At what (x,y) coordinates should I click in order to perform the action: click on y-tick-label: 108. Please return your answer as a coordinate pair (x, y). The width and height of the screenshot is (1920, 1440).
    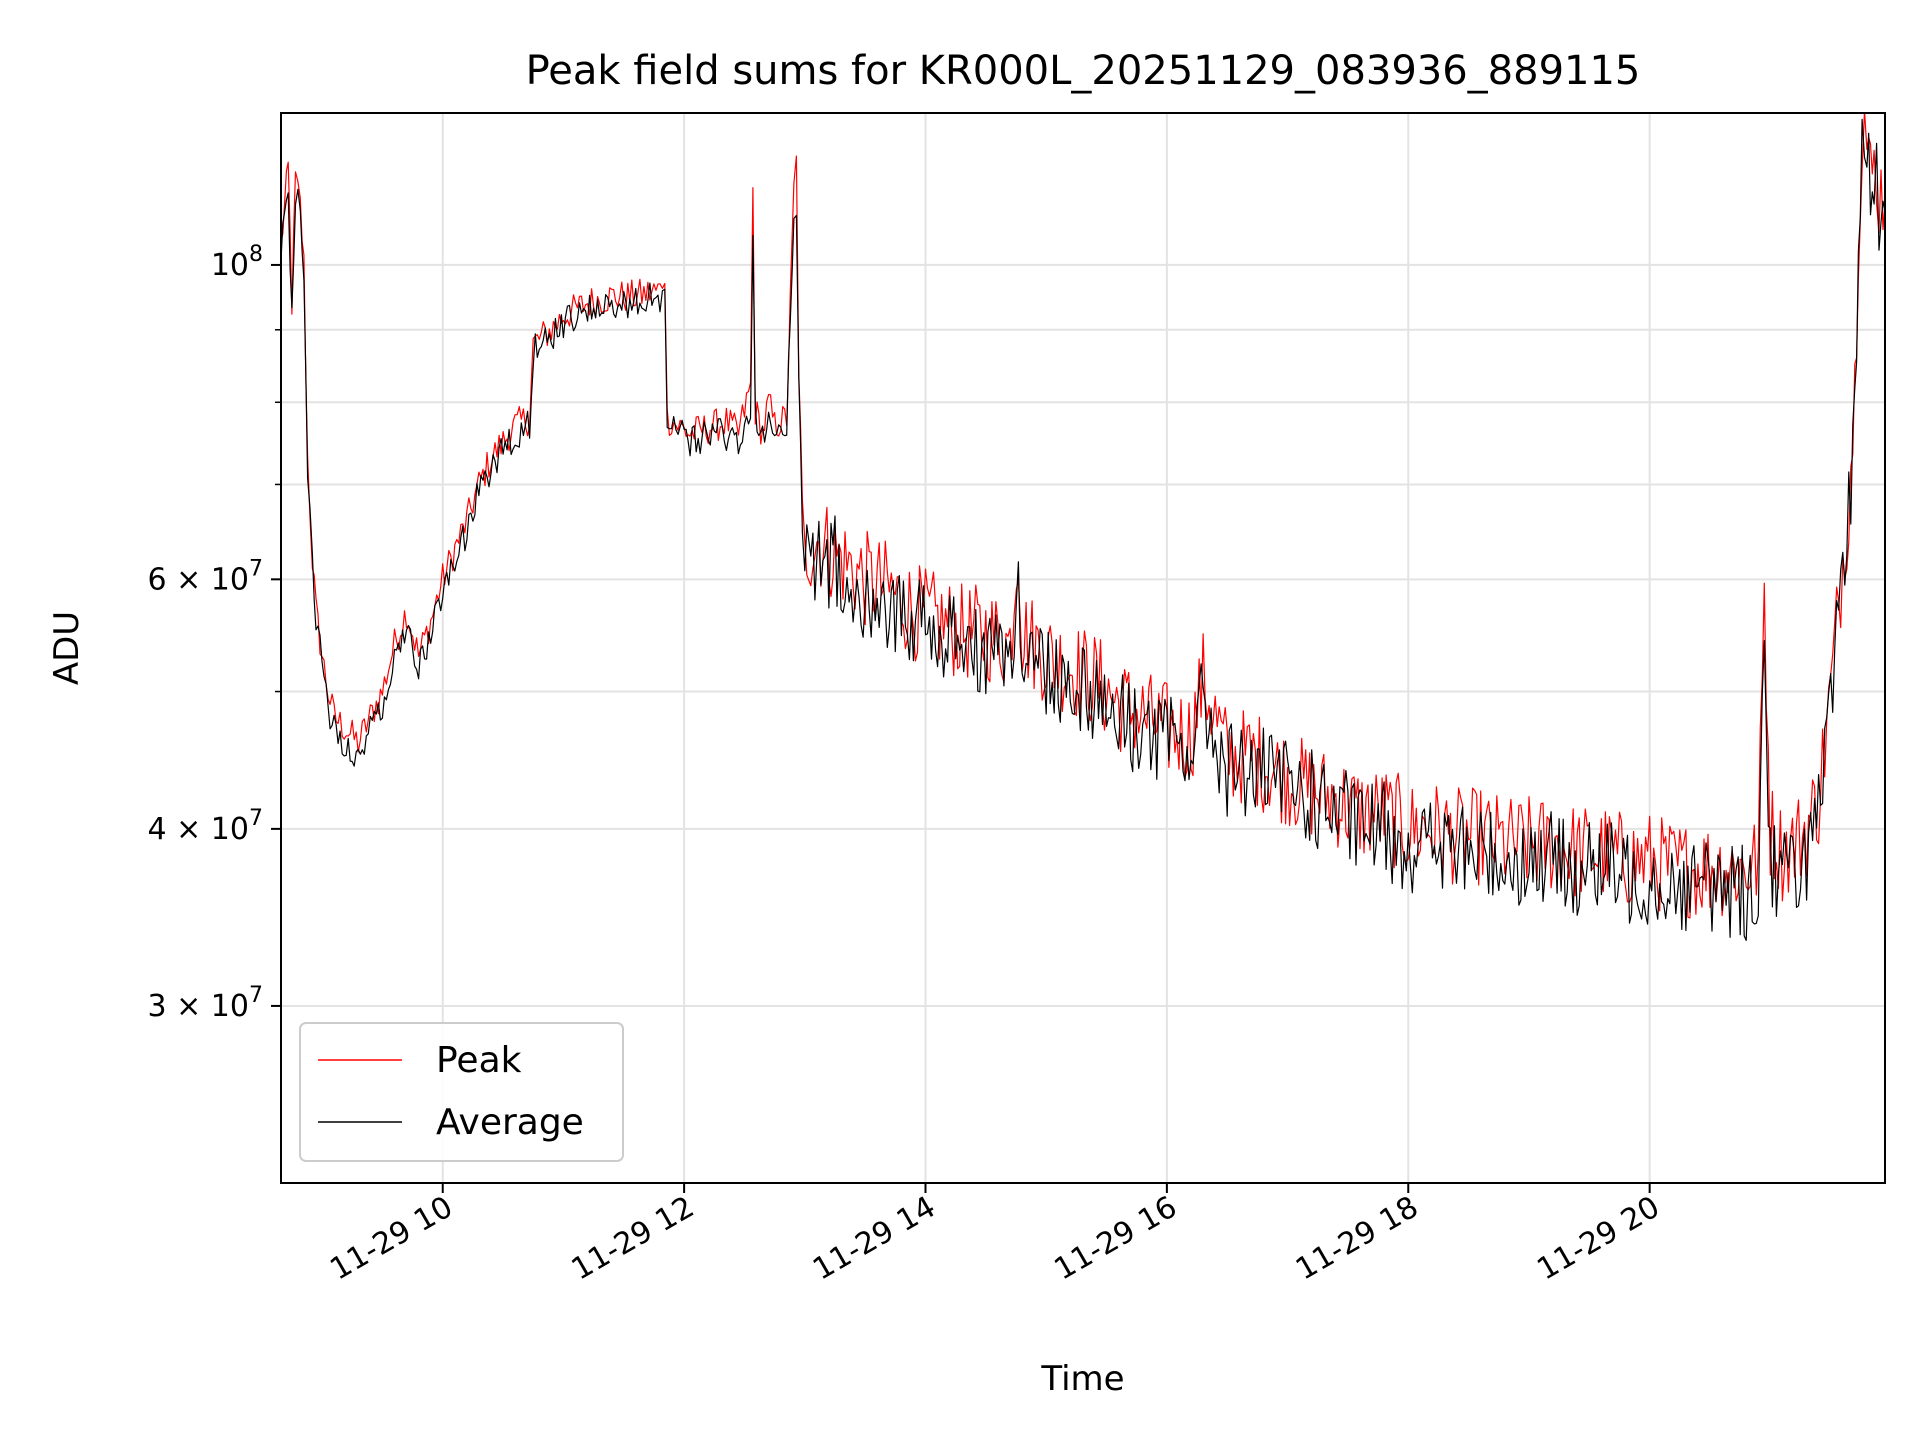
    Looking at the image, I should click on (237, 262).